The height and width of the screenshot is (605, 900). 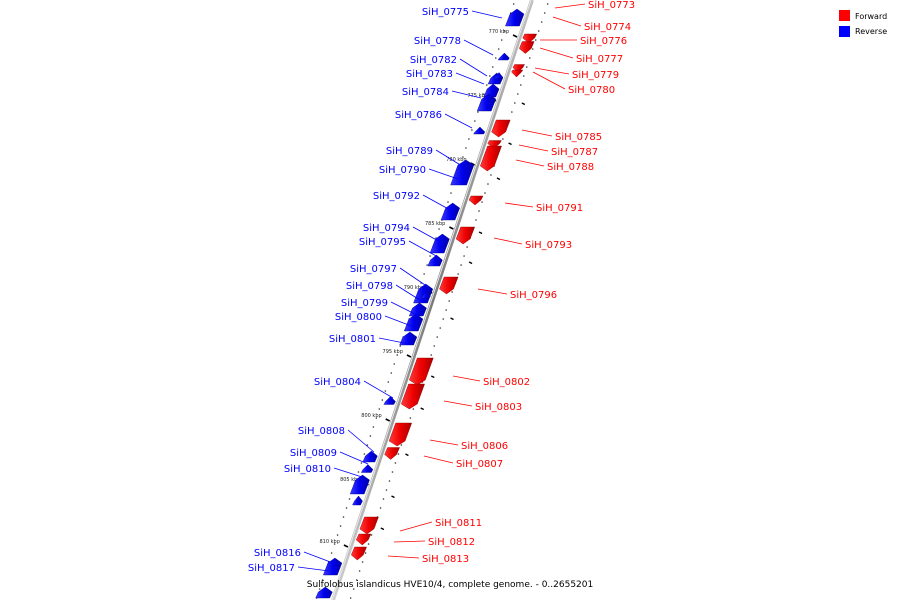 What do you see at coordinates (396, 196) in the screenshot?
I see `reverse-gene-label: SiH_0792` at bounding box center [396, 196].